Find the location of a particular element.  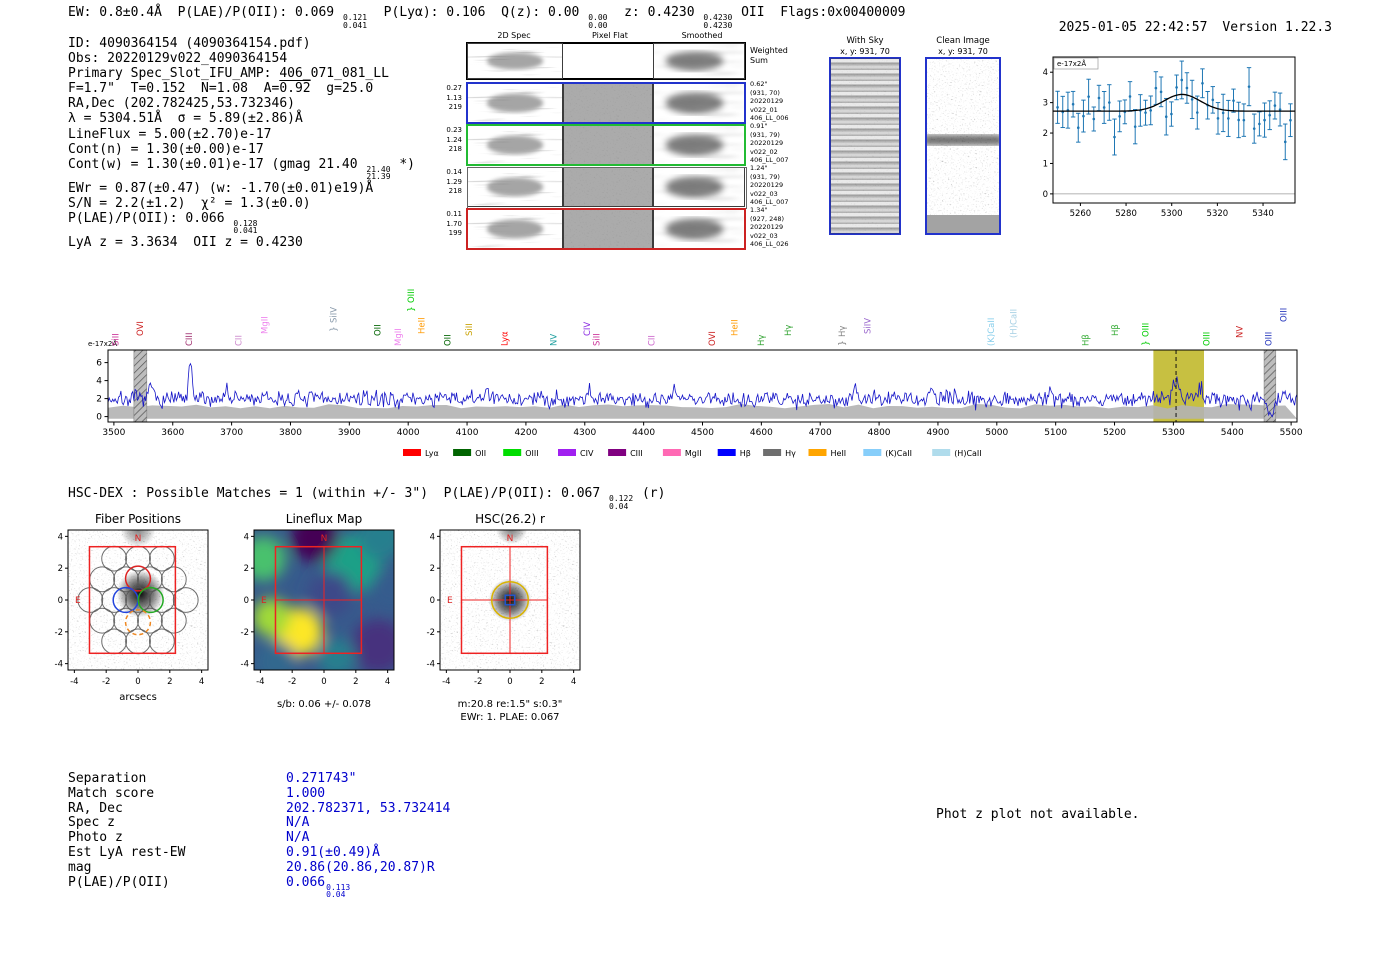

svg-text: 4500 is located at coordinates (702, 433).